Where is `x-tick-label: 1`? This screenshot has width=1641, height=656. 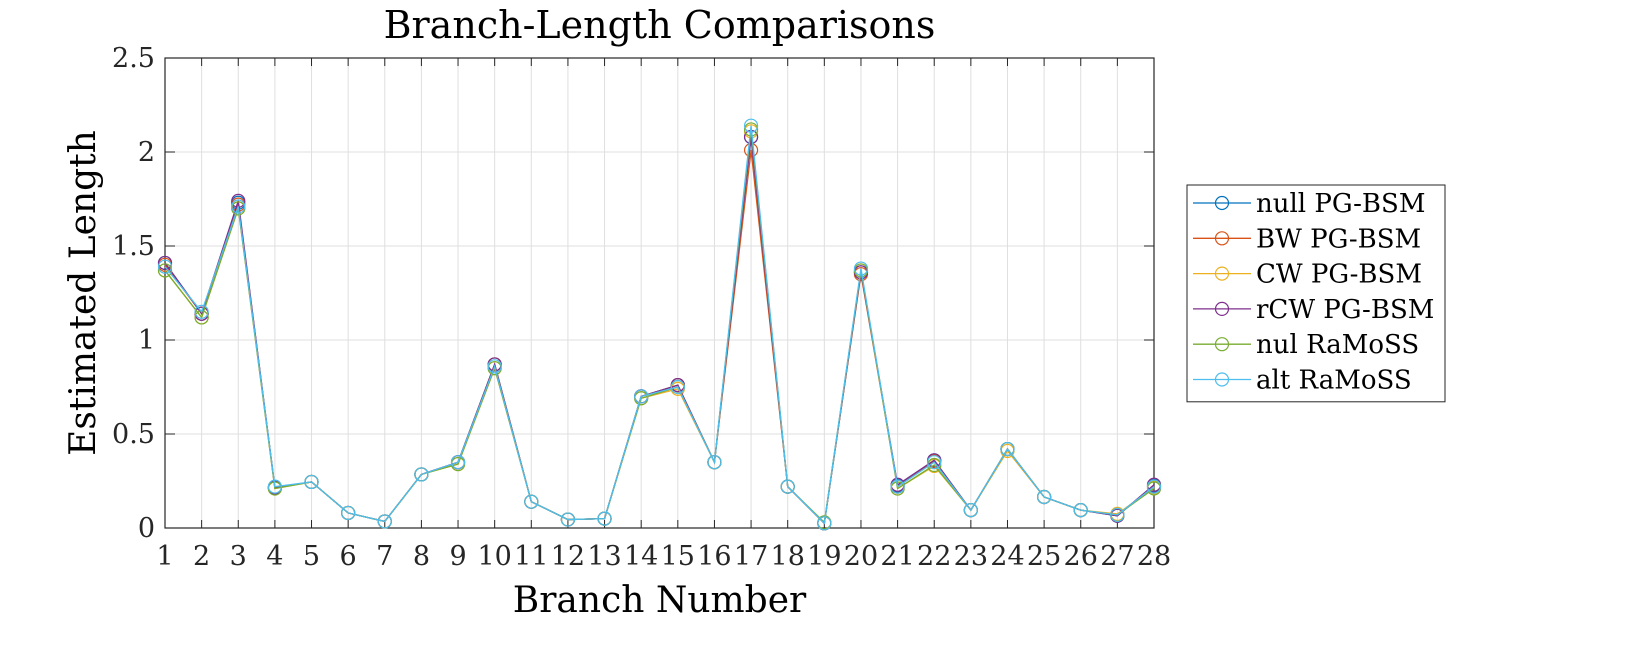
x-tick-label: 1 is located at coordinates (164, 556).